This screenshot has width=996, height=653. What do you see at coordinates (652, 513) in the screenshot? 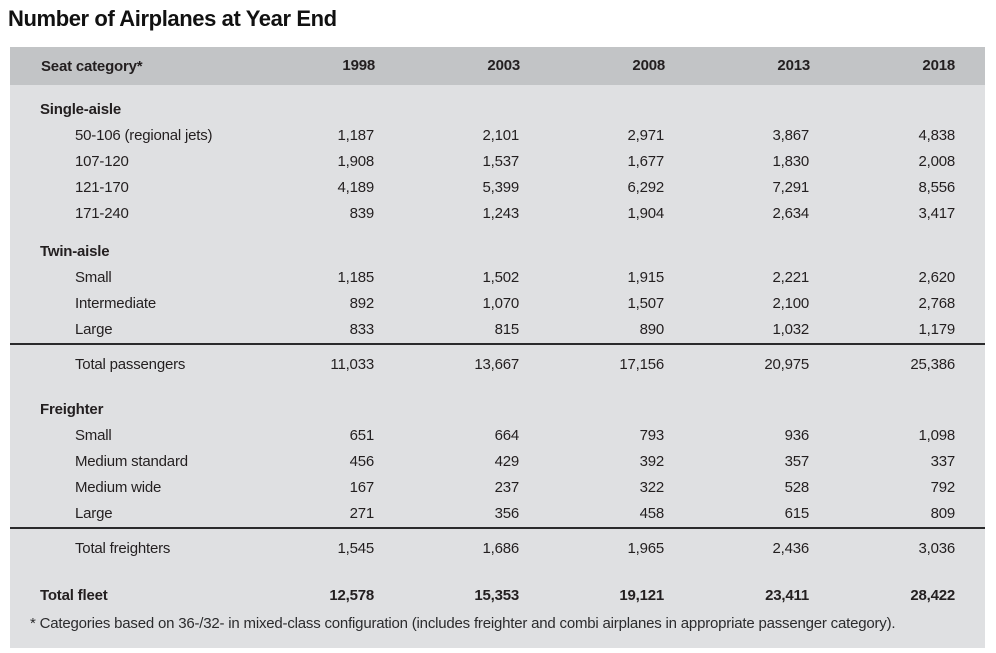
I see `cell-value: 458` at bounding box center [652, 513].